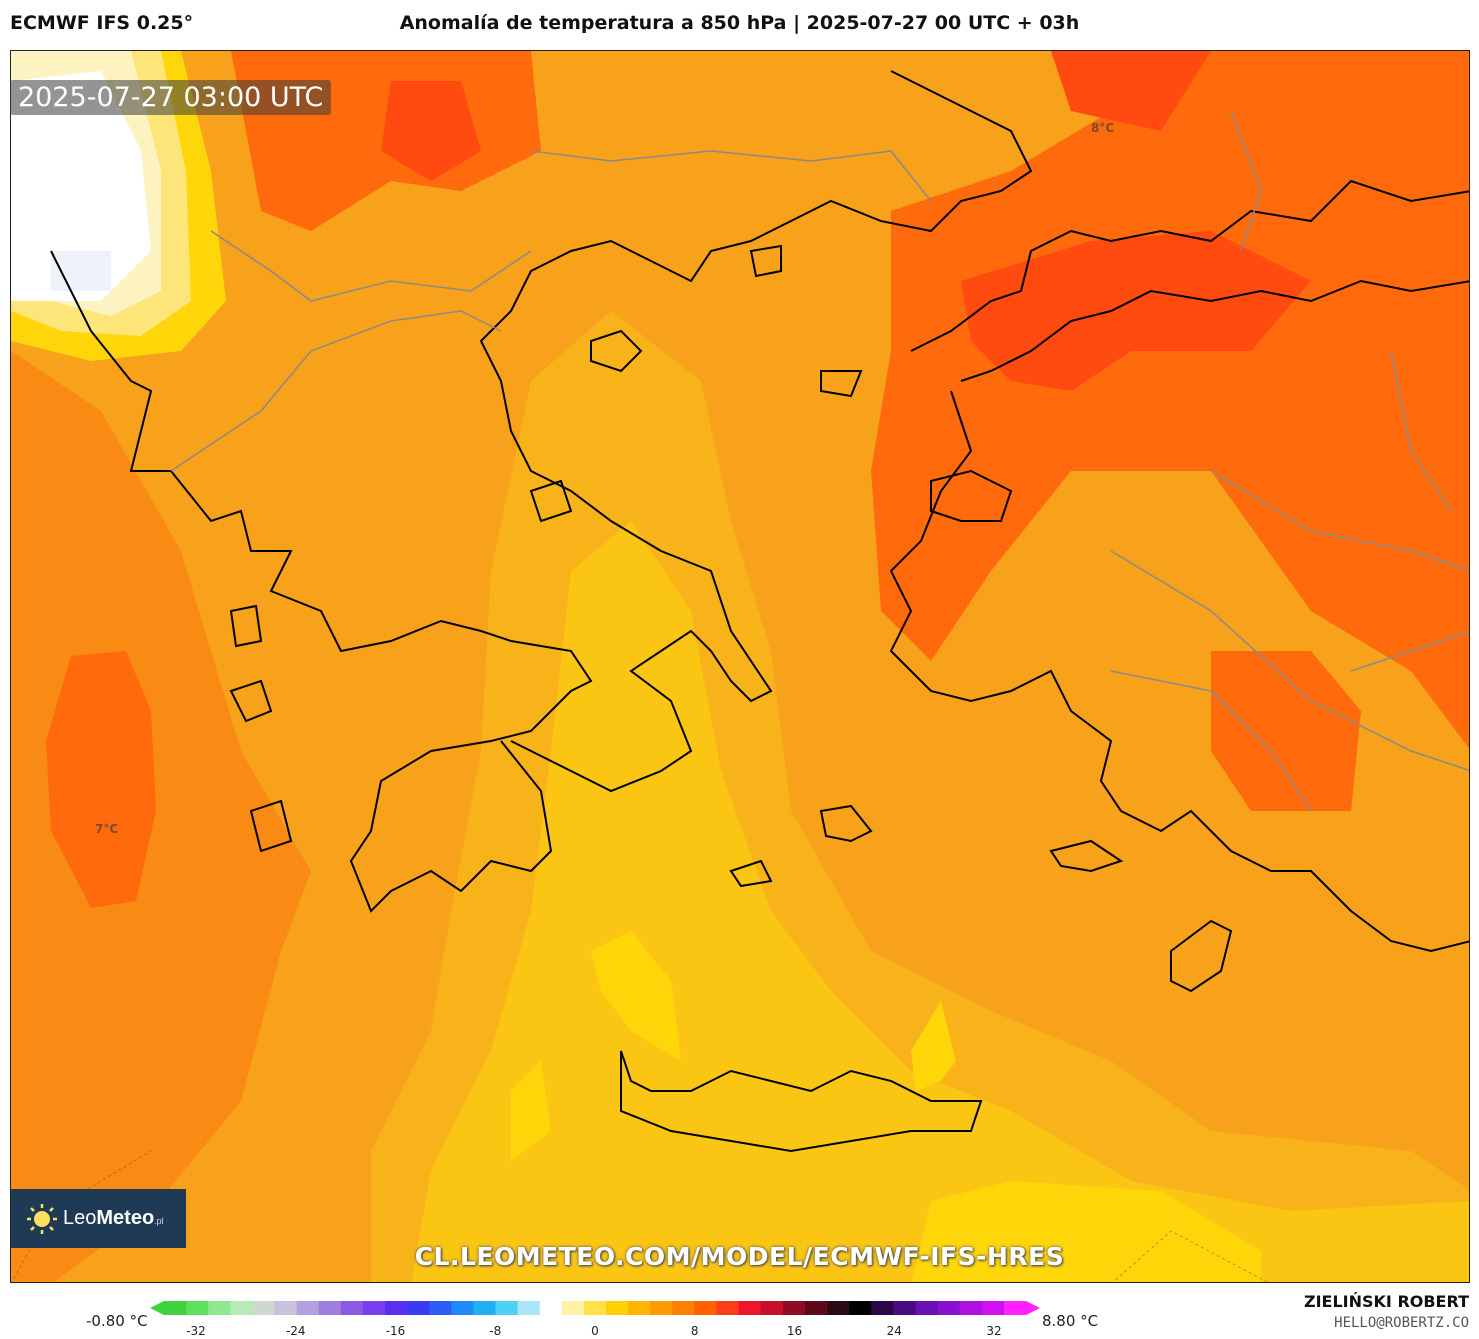  Describe the element at coordinates (1201, 956) in the screenshot. I see `coast-rhodes` at that location.